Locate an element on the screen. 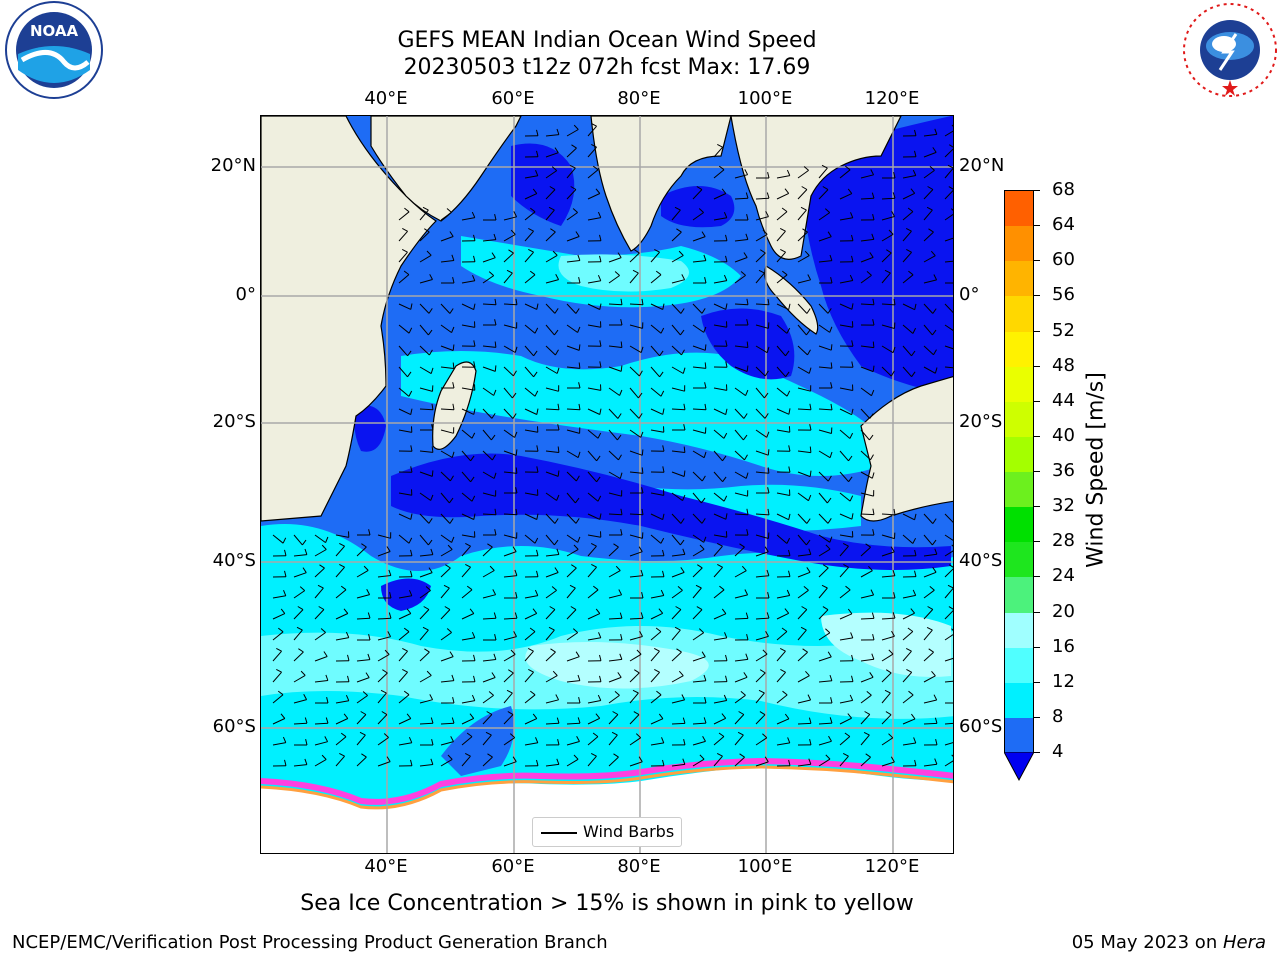 Image resolution: width=1280 pixels, height=960 pixels. colorbar-tick-label: 12 is located at coordinates (1063, 681).